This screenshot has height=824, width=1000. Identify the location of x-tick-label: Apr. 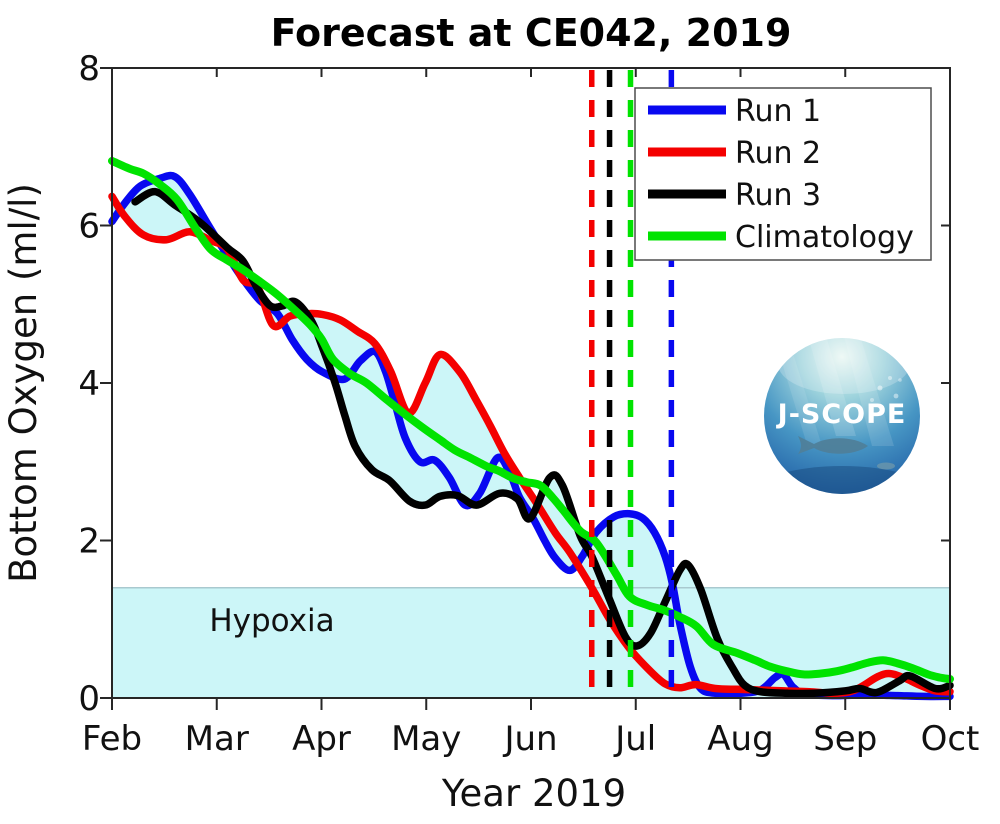
(321, 739).